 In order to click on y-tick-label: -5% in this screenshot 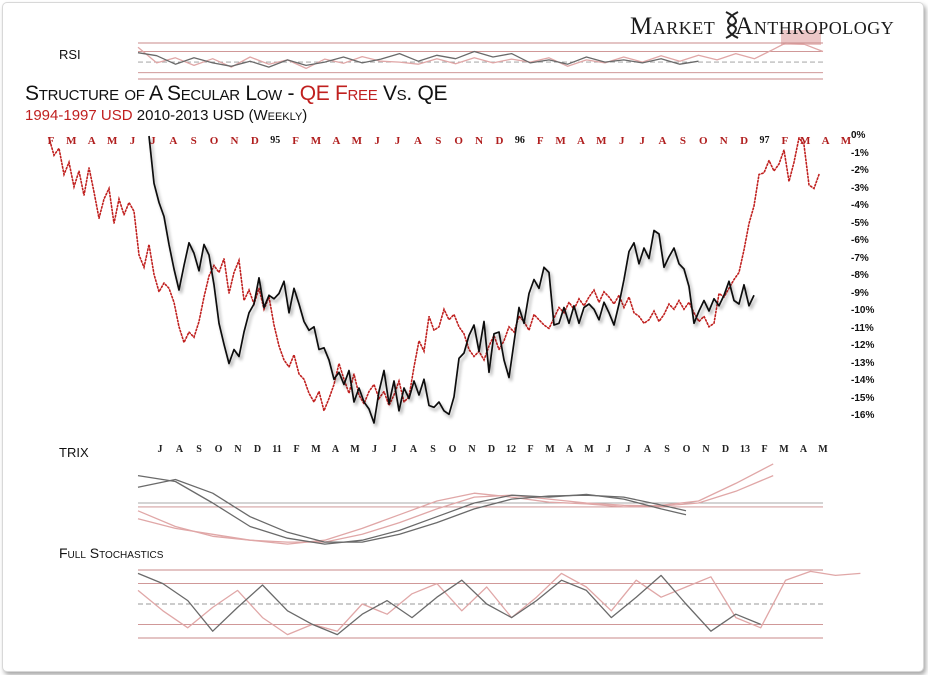, I will do `click(860, 223)`.